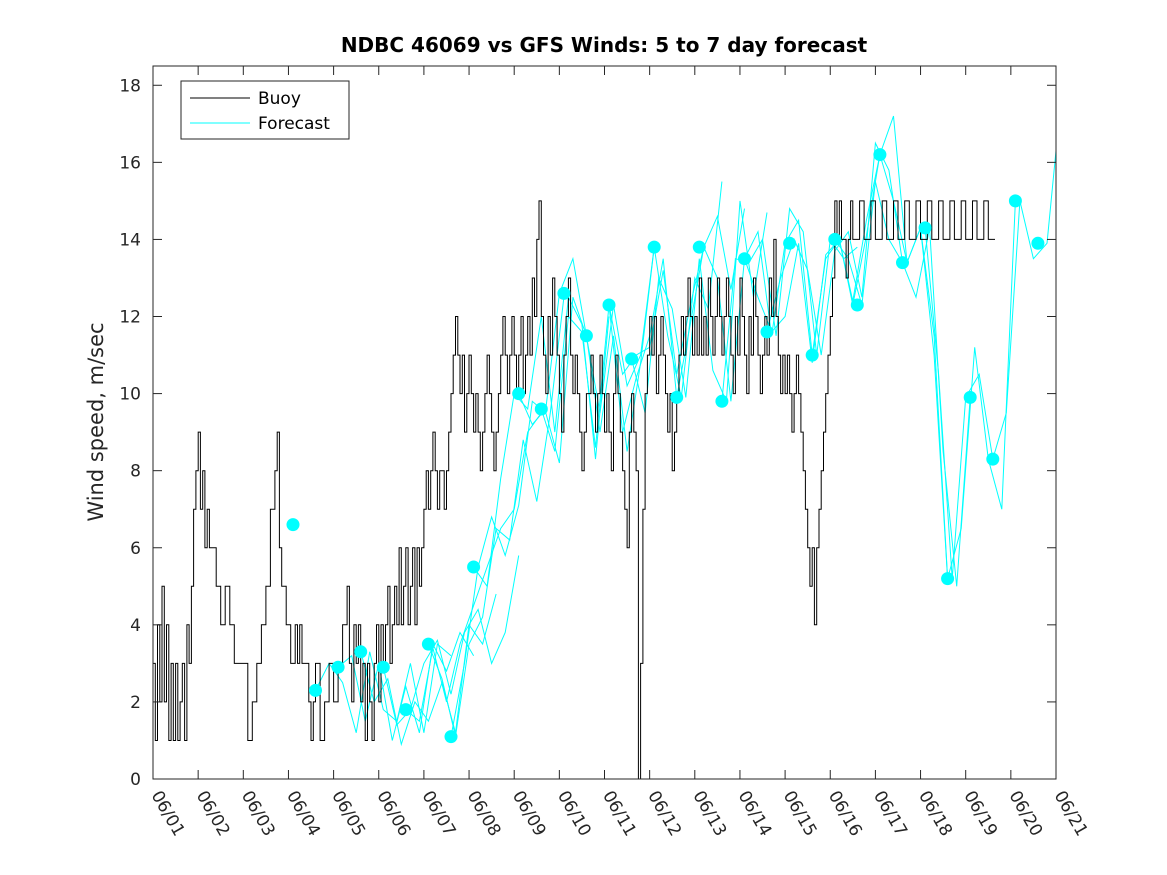 The image size is (1167, 875). What do you see at coordinates (130, 318) in the screenshot?
I see `y-tick-label: 12` at bounding box center [130, 318].